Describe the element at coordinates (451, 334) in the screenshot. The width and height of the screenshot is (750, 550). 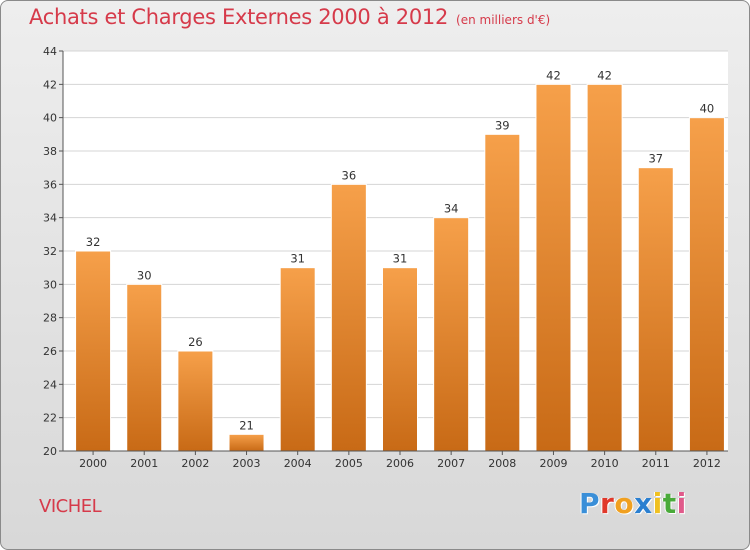
I see `bar-2007` at that location.